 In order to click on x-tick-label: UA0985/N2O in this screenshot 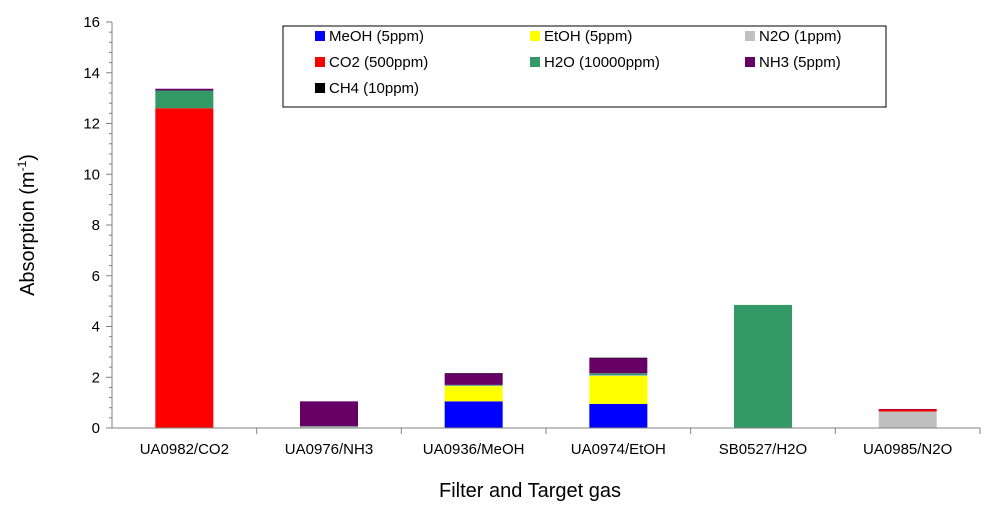, I will do `click(907, 449)`.